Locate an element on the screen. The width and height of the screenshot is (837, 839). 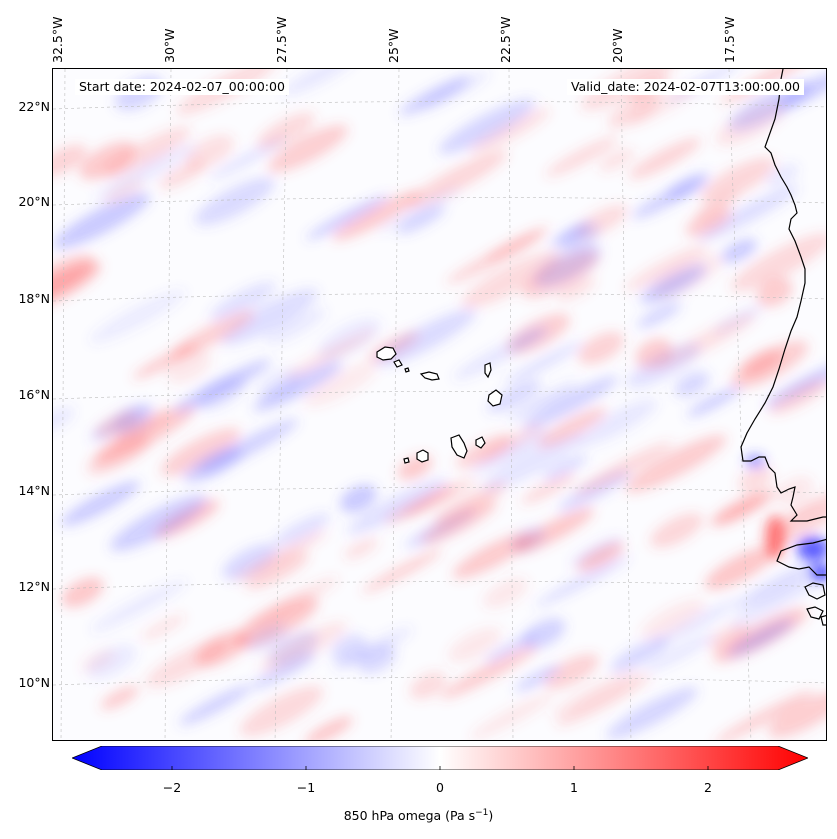
lat-label-18n: 18°N is located at coordinates (34, 298).